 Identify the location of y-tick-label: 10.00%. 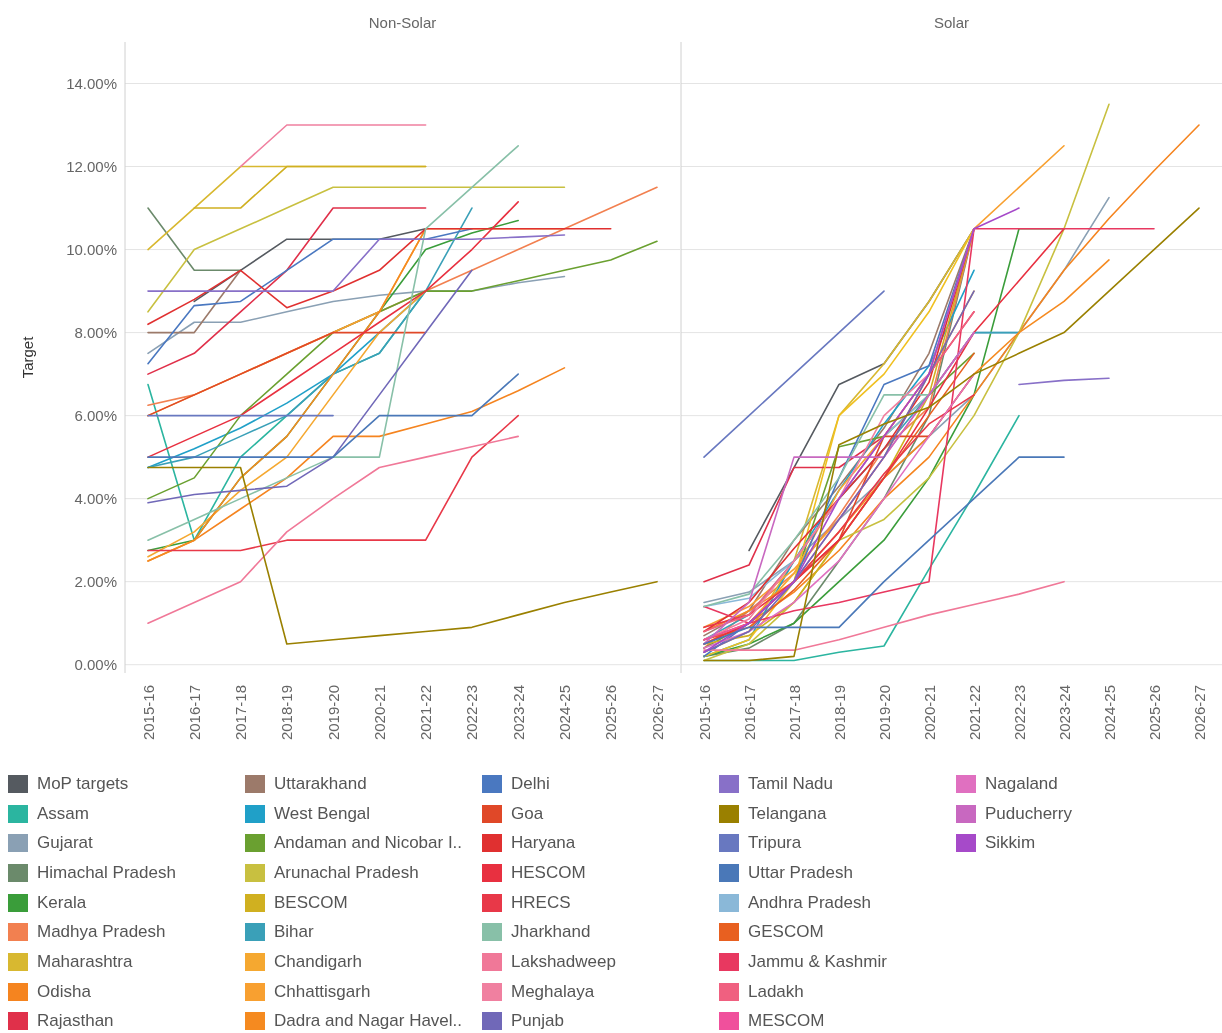
(91, 249).